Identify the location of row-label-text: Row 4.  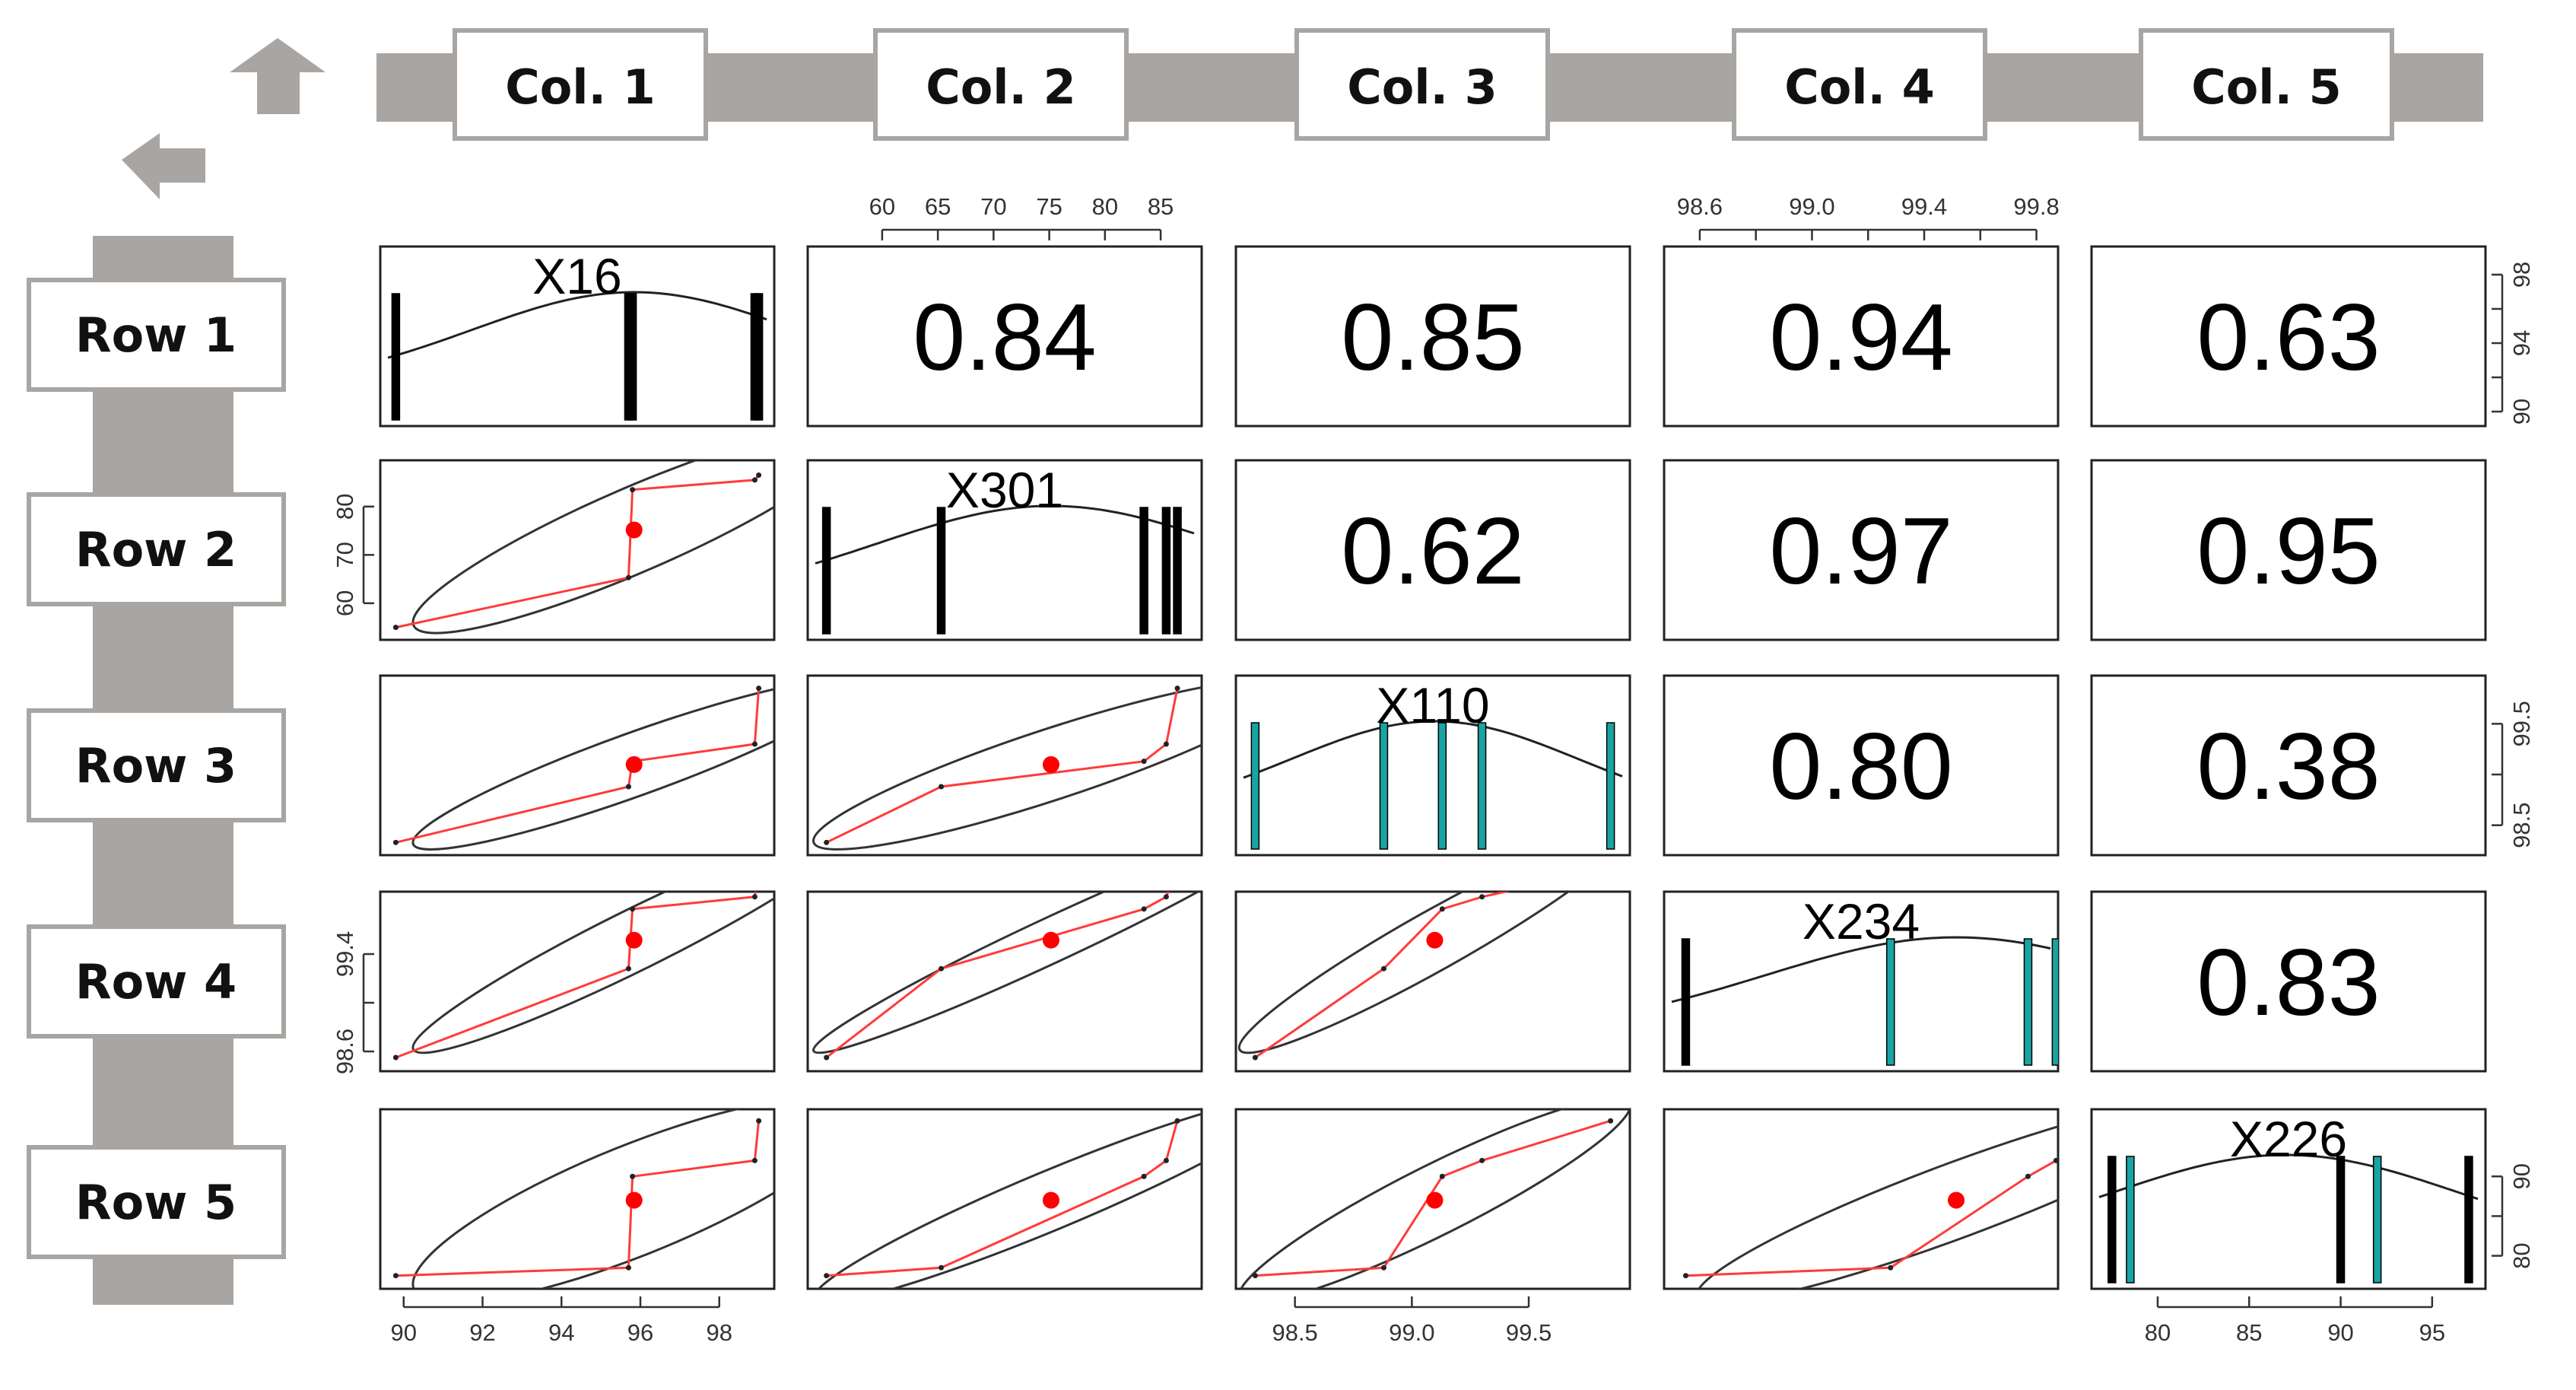
(156, 982).